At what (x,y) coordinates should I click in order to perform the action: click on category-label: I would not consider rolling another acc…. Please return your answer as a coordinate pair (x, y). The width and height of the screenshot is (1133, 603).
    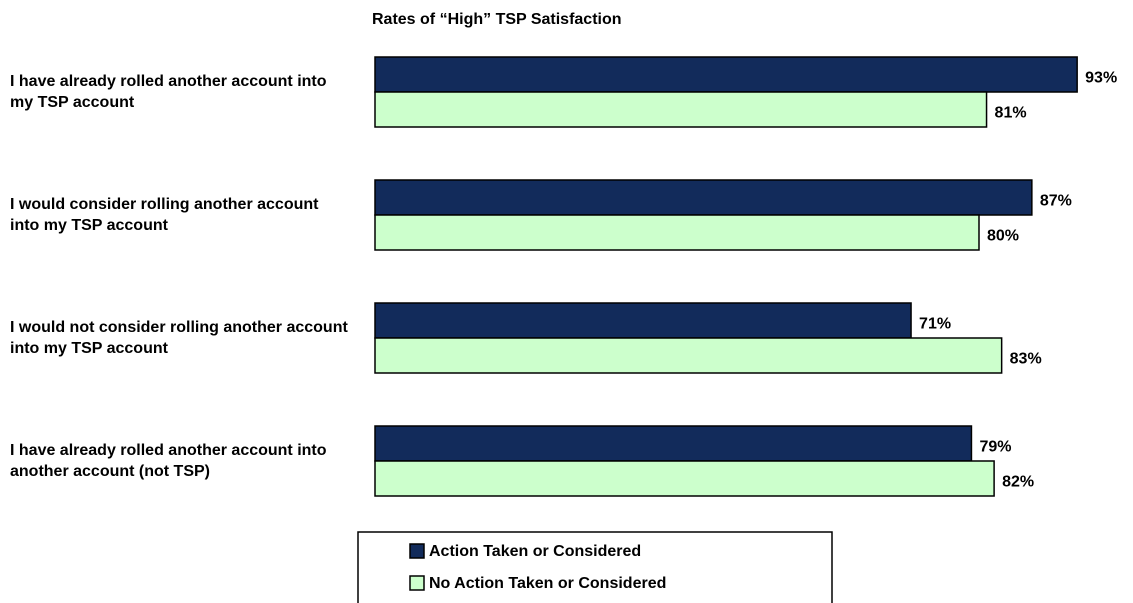
    Looking at the image, I should click on (179, 338).